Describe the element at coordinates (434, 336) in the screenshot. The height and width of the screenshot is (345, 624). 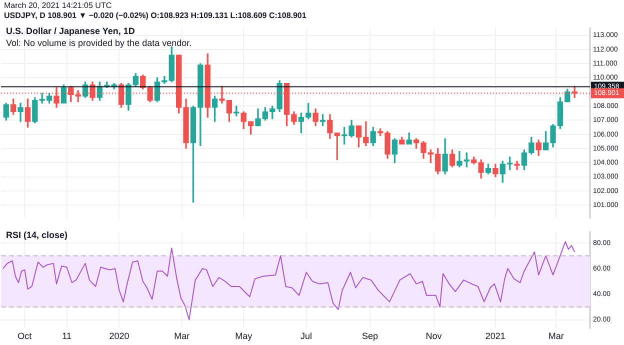
I see `x-tick-label: Nov` at that location.